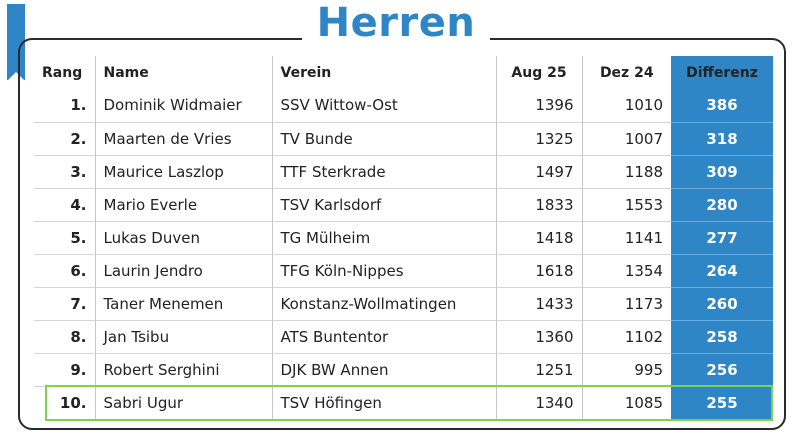  Describe the element at coordinates (722, 303) in the screenshot. I see `cell-diff: 260` at that location.